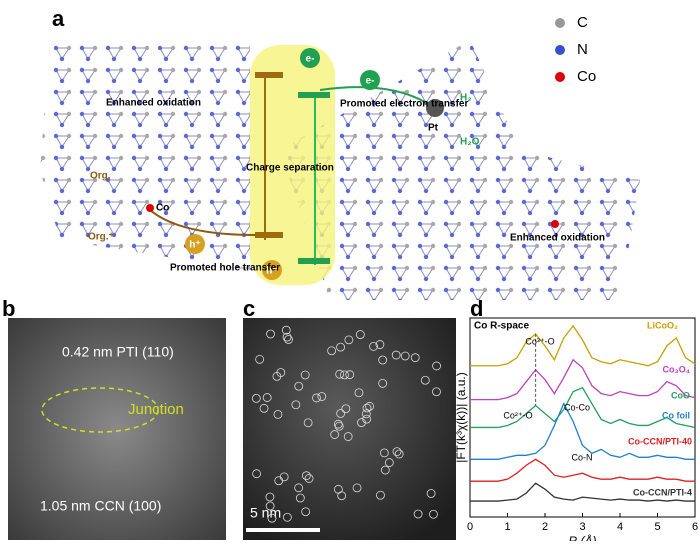 This screenshot has height=546, width=700. I want to click on highlight, so click(292, 165).